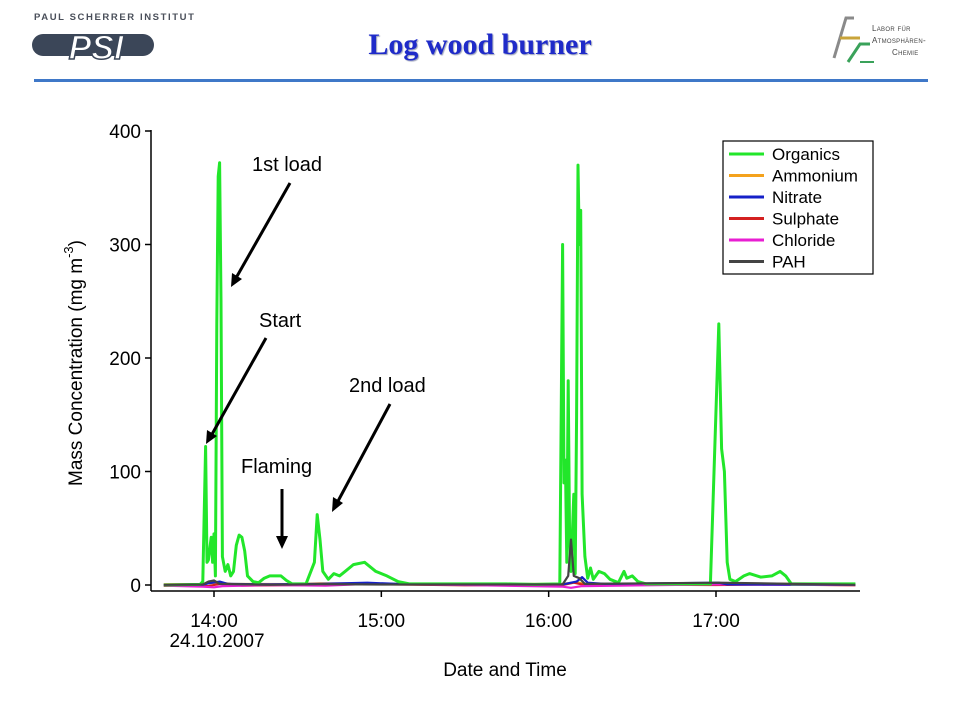 The width and height of the screenshot is (960, 720). I want to click on y-tick-label: 200, so click(125, 359).